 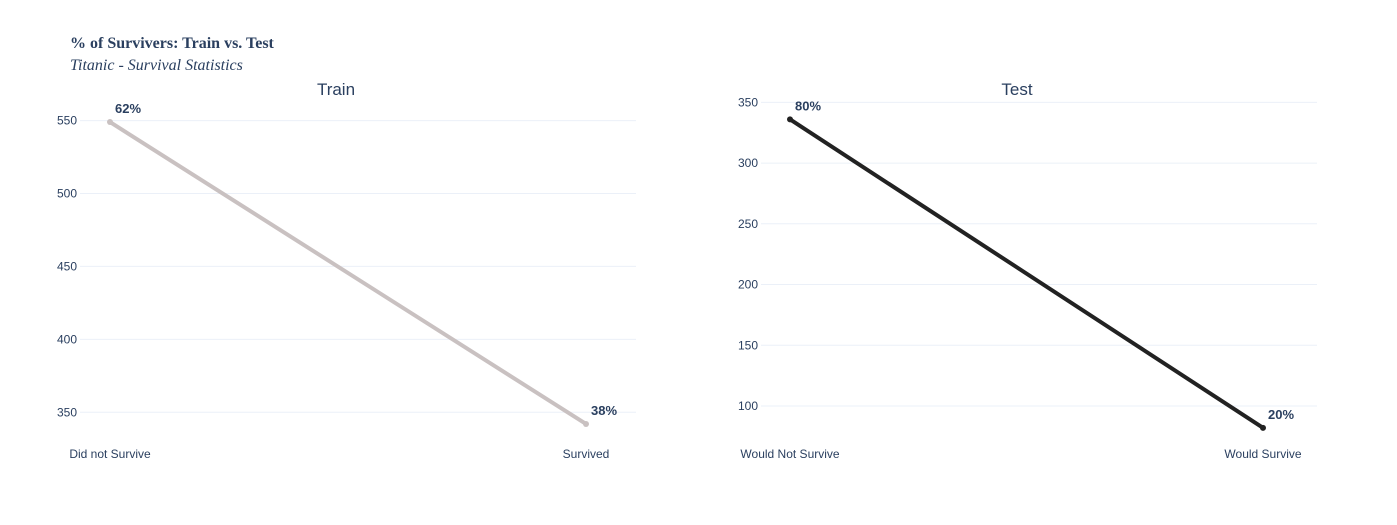 What do you see at coordinates (748, 285) in the screenshot?
I see `panel-2-ytick-label: 200` at bounding box center [748, 285].